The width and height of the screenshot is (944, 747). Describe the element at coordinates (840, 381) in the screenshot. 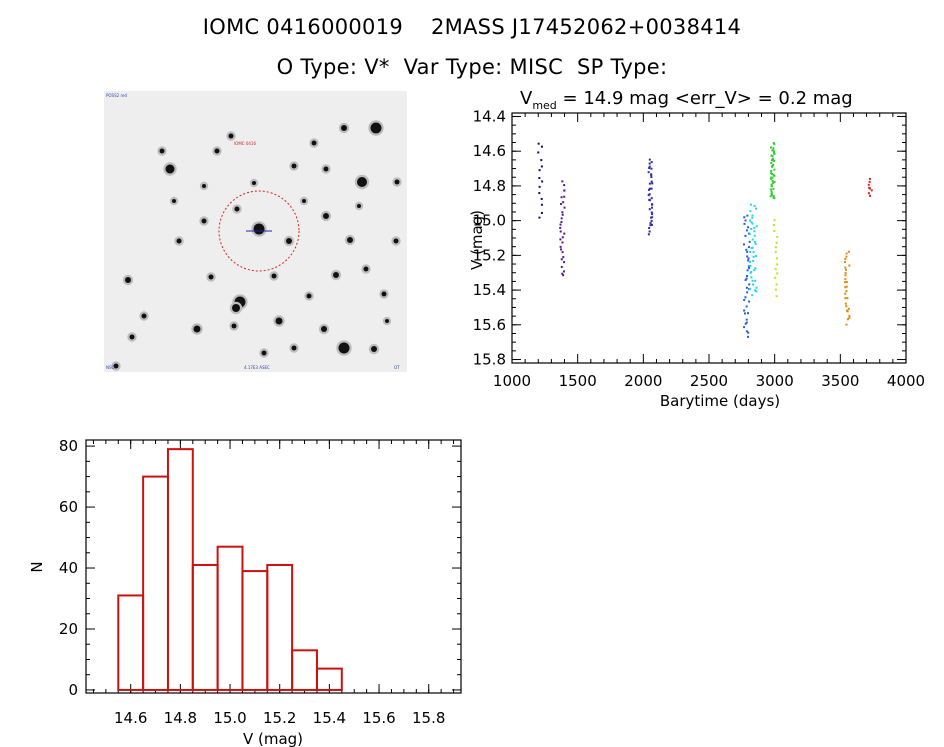

I see `x-tick-label: 3500` at that location.